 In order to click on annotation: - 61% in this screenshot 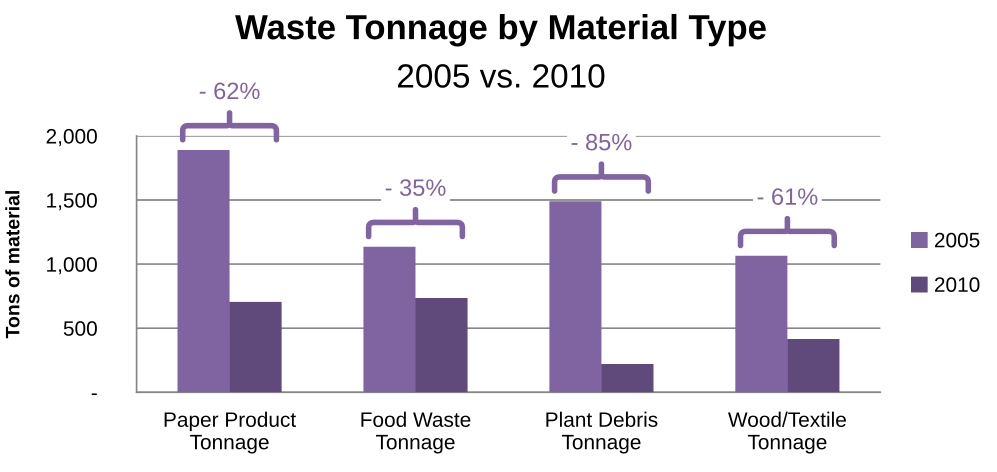, I will do `click(788, 196)`.